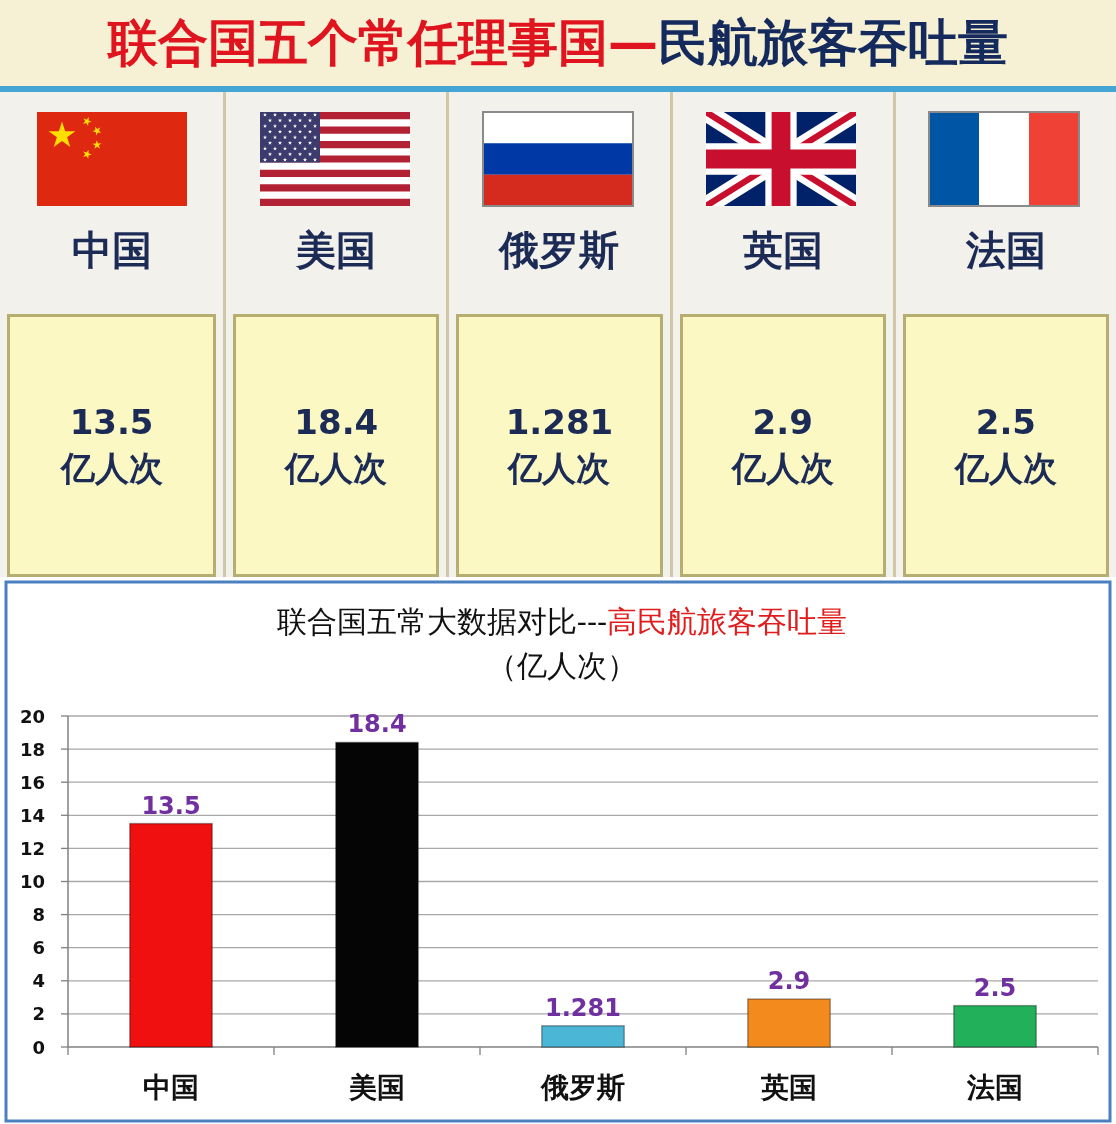 The width and height of the screenshot is (1116, 1124). I want to click on text: 1.281, so click(583, 1007).